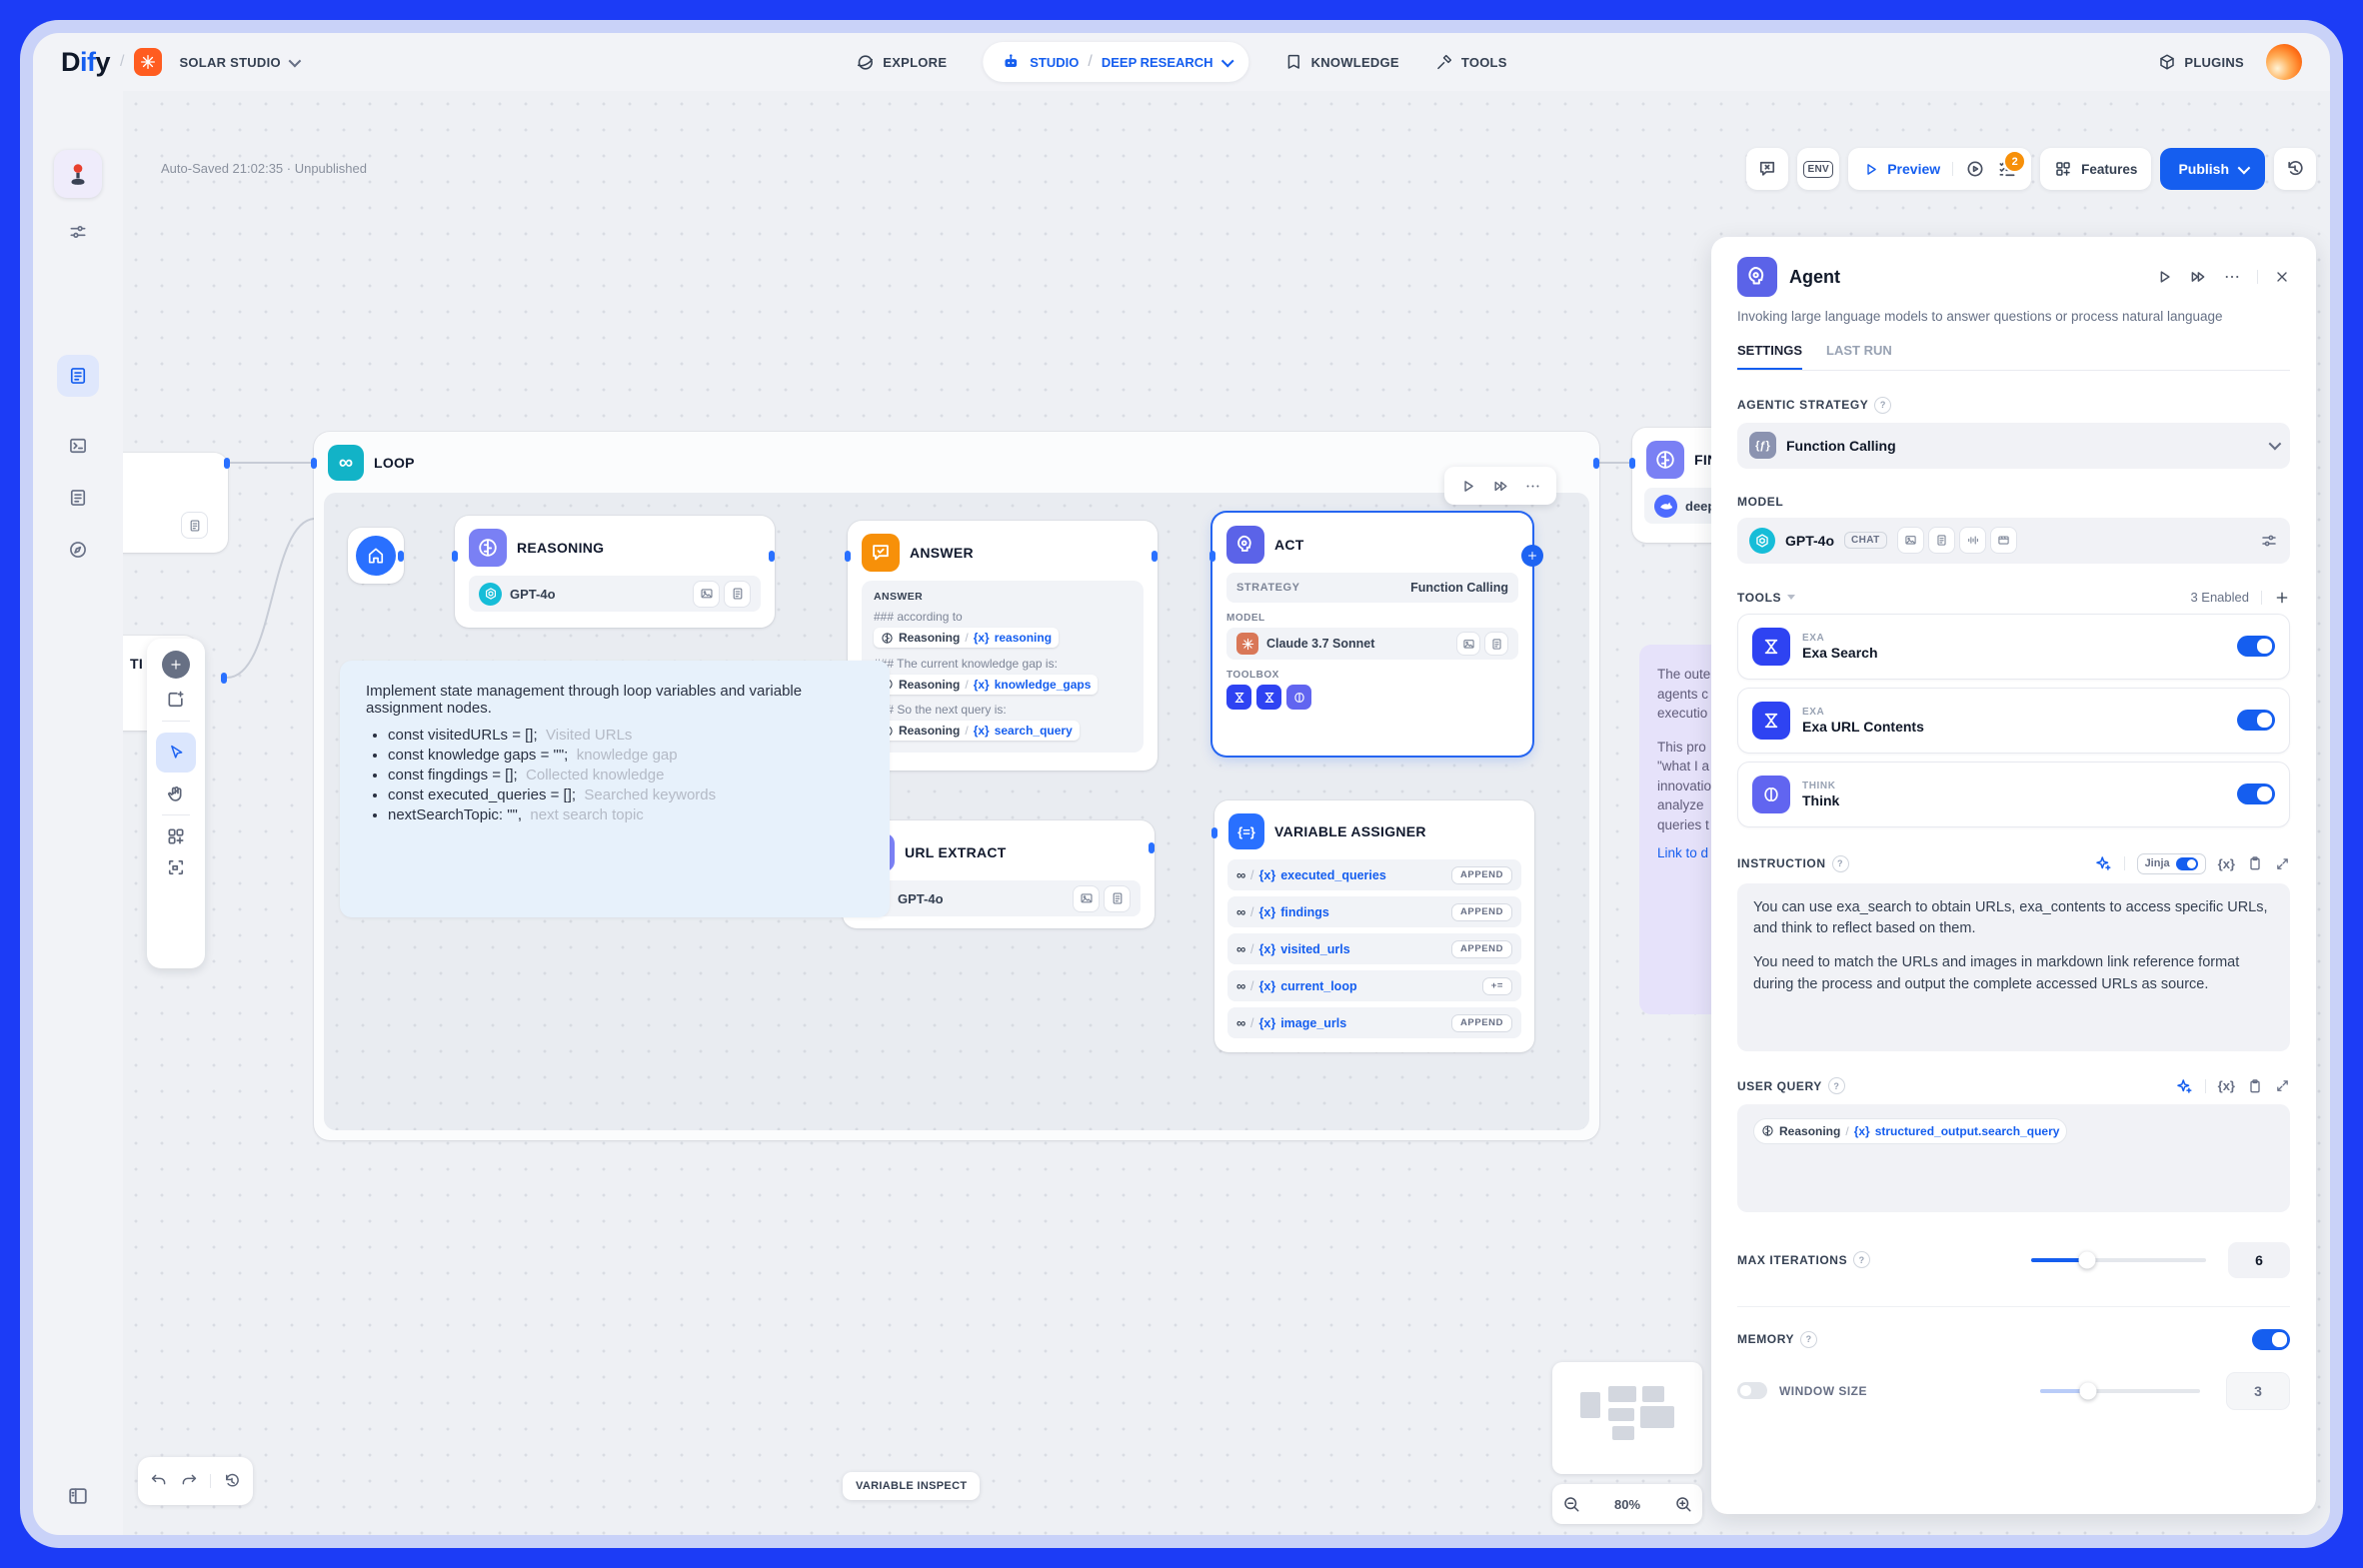 The height and width of the screenshot is (1568, 2363). What do you see at coordinates (2013, 721) in the screenshot?
I see `tool-card-exa-url-contents: EXA Exa URL Contents` at bounding box center [2013, 721].